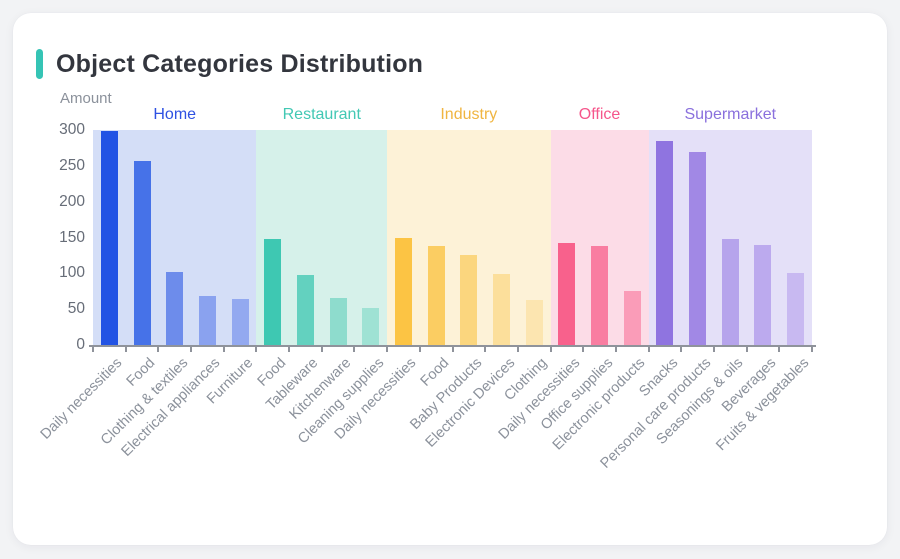 This screenshot has width=900, height=559. I want to click on group-header-office: Office, so click(599, 114).